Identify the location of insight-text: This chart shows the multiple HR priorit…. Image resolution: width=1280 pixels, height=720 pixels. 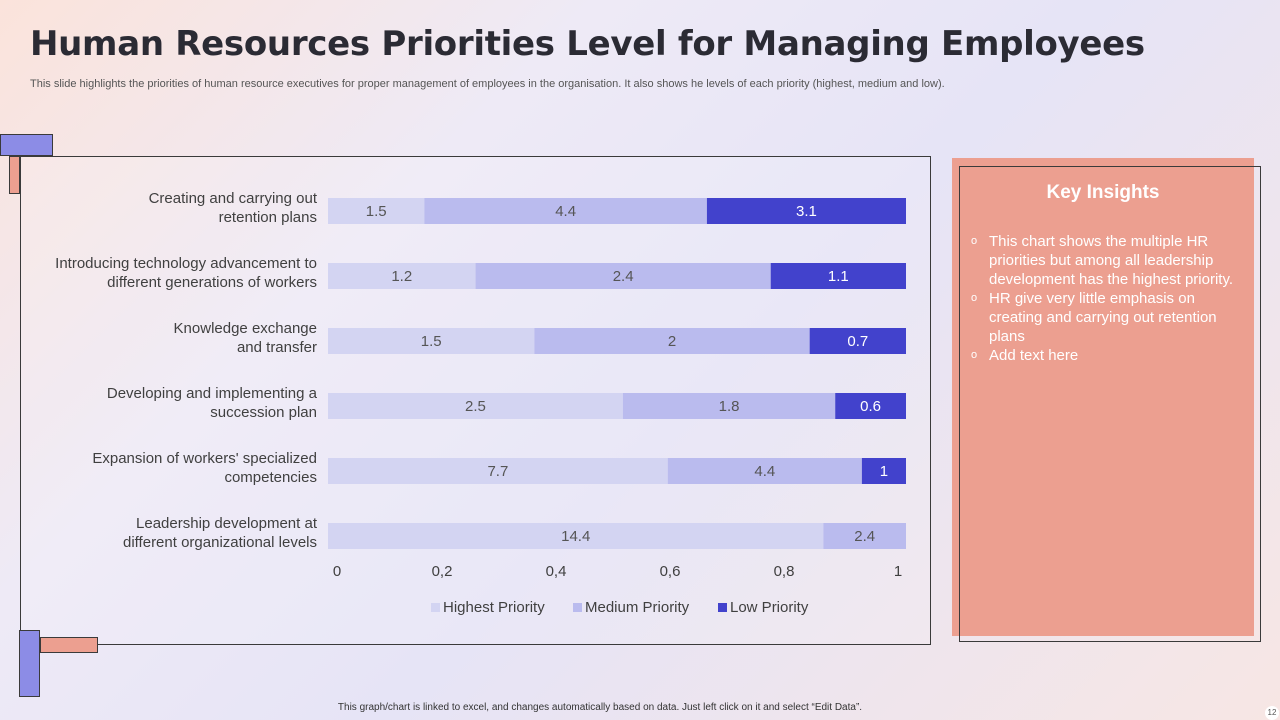
(1111, 260).